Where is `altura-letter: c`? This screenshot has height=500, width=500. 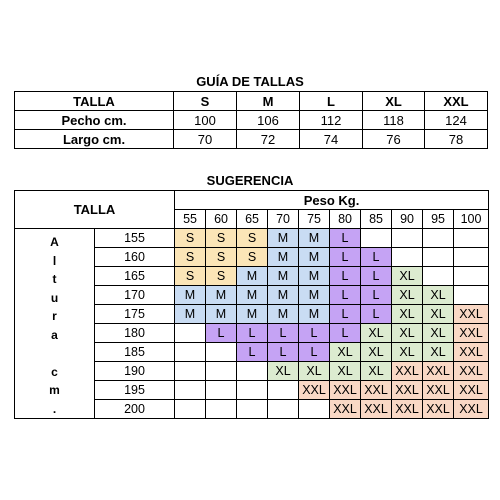 altura-letter: c is located at coordinates (54, 371).